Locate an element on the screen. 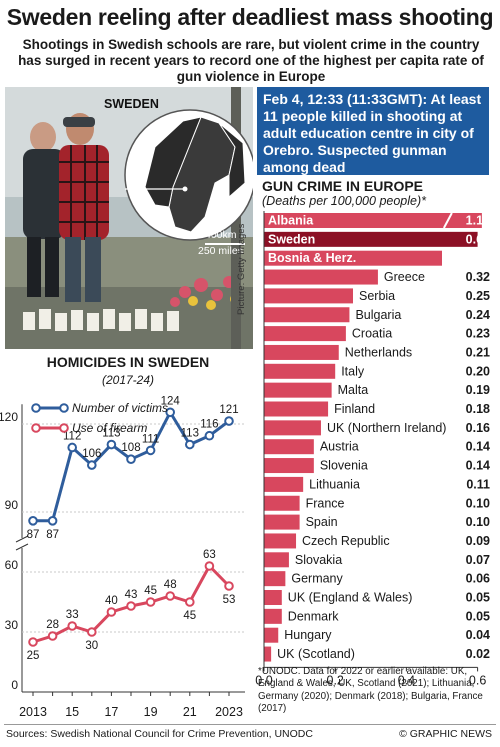  bar-category-label-19: Germany is located at coordinates (317, 579).